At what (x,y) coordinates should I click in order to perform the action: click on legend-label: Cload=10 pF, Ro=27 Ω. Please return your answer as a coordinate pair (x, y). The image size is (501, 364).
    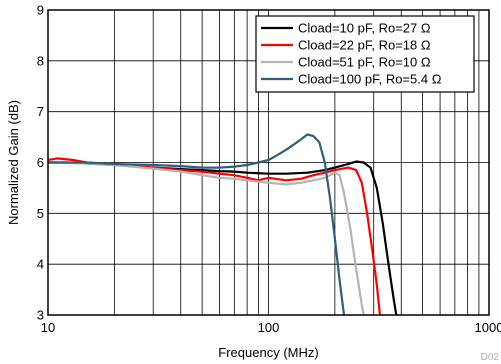
    Looking at the image, I should click on (364, 28).